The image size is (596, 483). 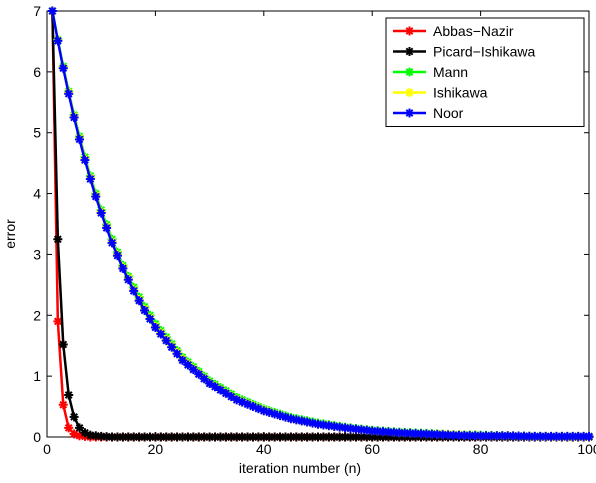 What do you see at coordinates (450, 72) in the screenshot?
I see `legend-label: Mann` at bounding box center [450, 72].